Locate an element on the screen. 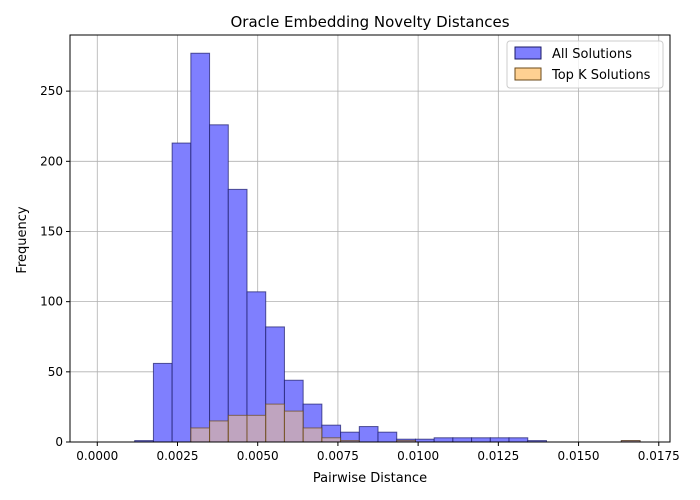 This screenshot has height=500, width=700. y-tick-label: 150 is located at coordinates (51, 231).